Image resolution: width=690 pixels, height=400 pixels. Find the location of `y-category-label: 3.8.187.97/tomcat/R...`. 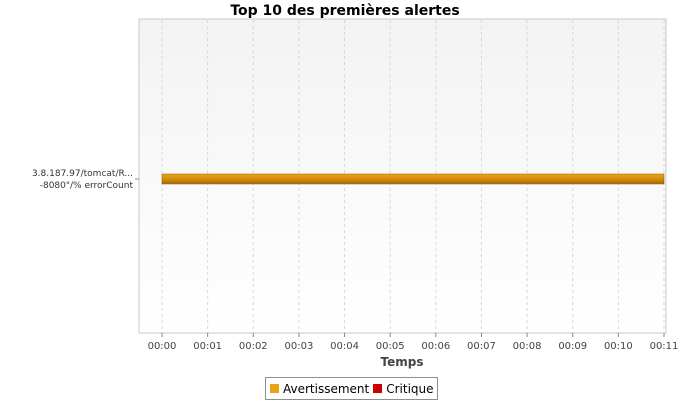

y-category-label: 3.8.187.97/tomcat/R... is located at coordinates (82, 174).